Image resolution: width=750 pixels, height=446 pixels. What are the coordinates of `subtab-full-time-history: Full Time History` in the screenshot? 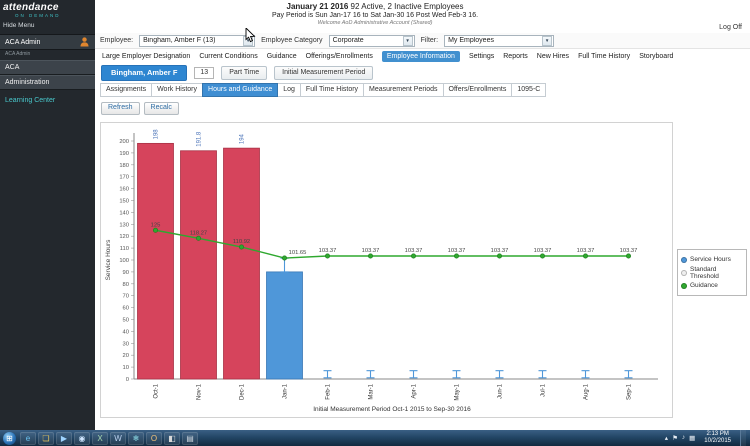 It's located at (332, 90).